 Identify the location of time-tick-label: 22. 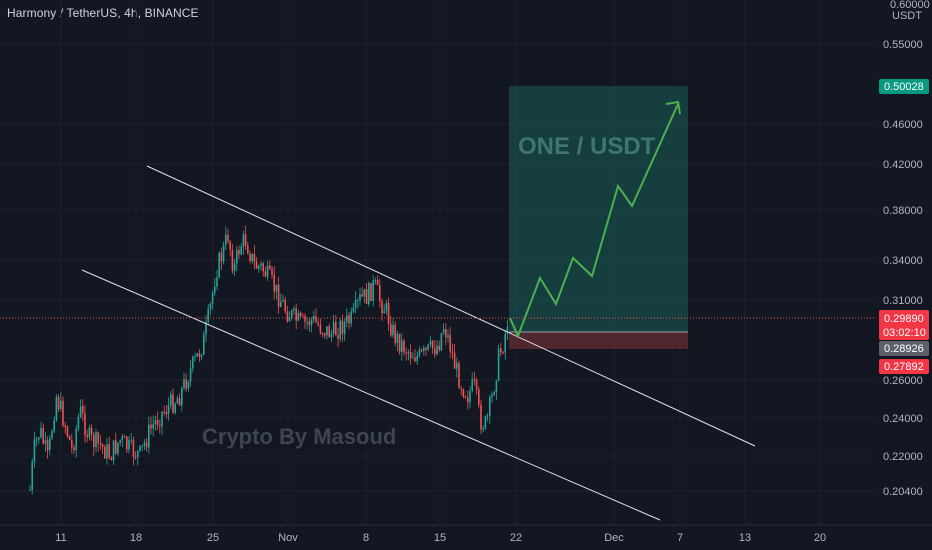
(516, 538).